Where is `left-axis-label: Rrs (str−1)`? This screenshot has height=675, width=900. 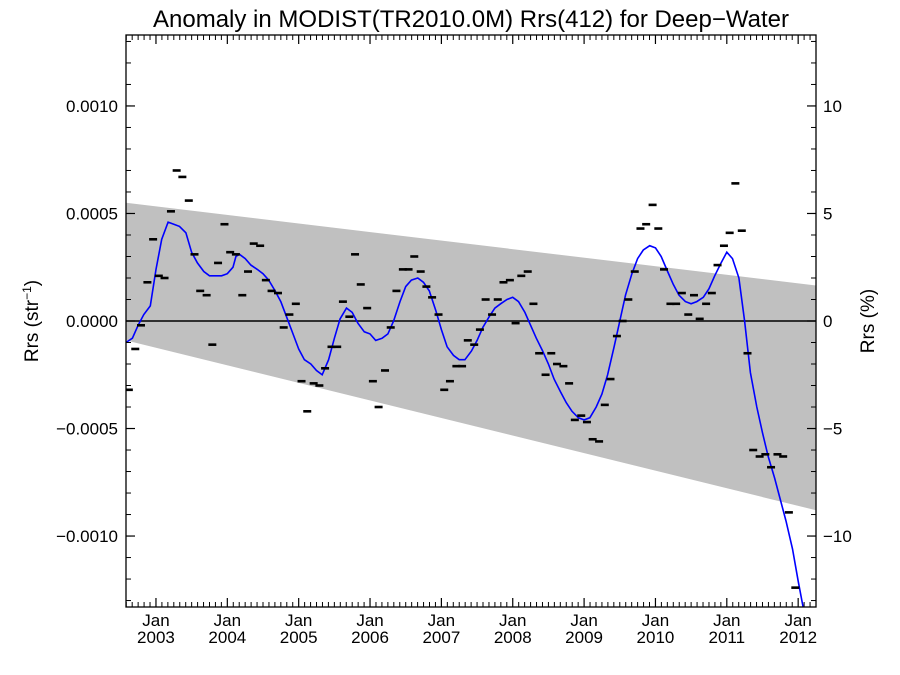 left-axis-label: Rrs (str−1) is located at coordinates (31, 321).